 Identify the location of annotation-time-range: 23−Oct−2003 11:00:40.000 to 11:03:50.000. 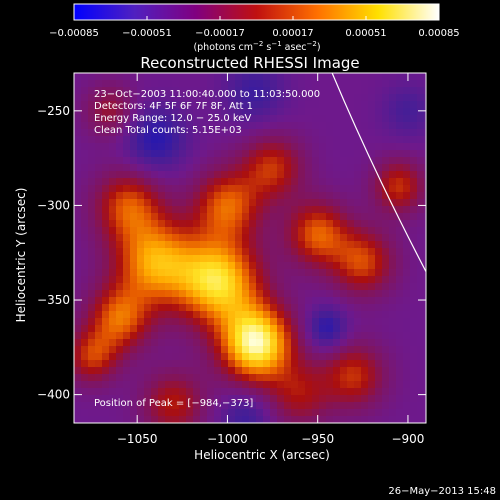
(207, 94).